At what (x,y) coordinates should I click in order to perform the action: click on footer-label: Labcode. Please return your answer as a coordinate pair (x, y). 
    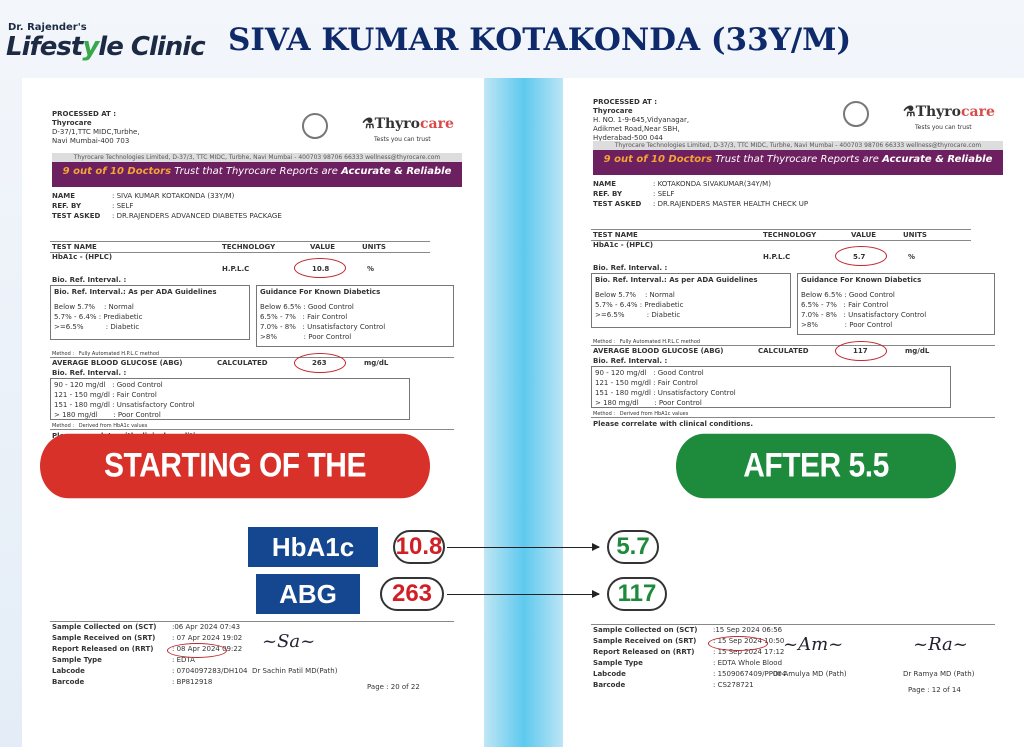
    Looking at the image, I should click on (68, 671).